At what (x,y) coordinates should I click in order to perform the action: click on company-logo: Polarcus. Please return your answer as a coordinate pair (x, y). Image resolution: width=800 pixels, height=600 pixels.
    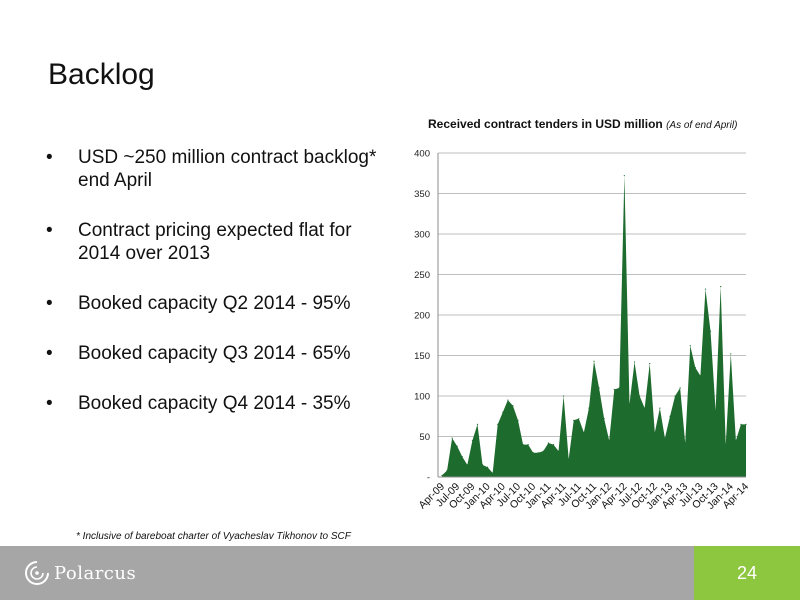
    Looking at the image, I should click on (80, 573).